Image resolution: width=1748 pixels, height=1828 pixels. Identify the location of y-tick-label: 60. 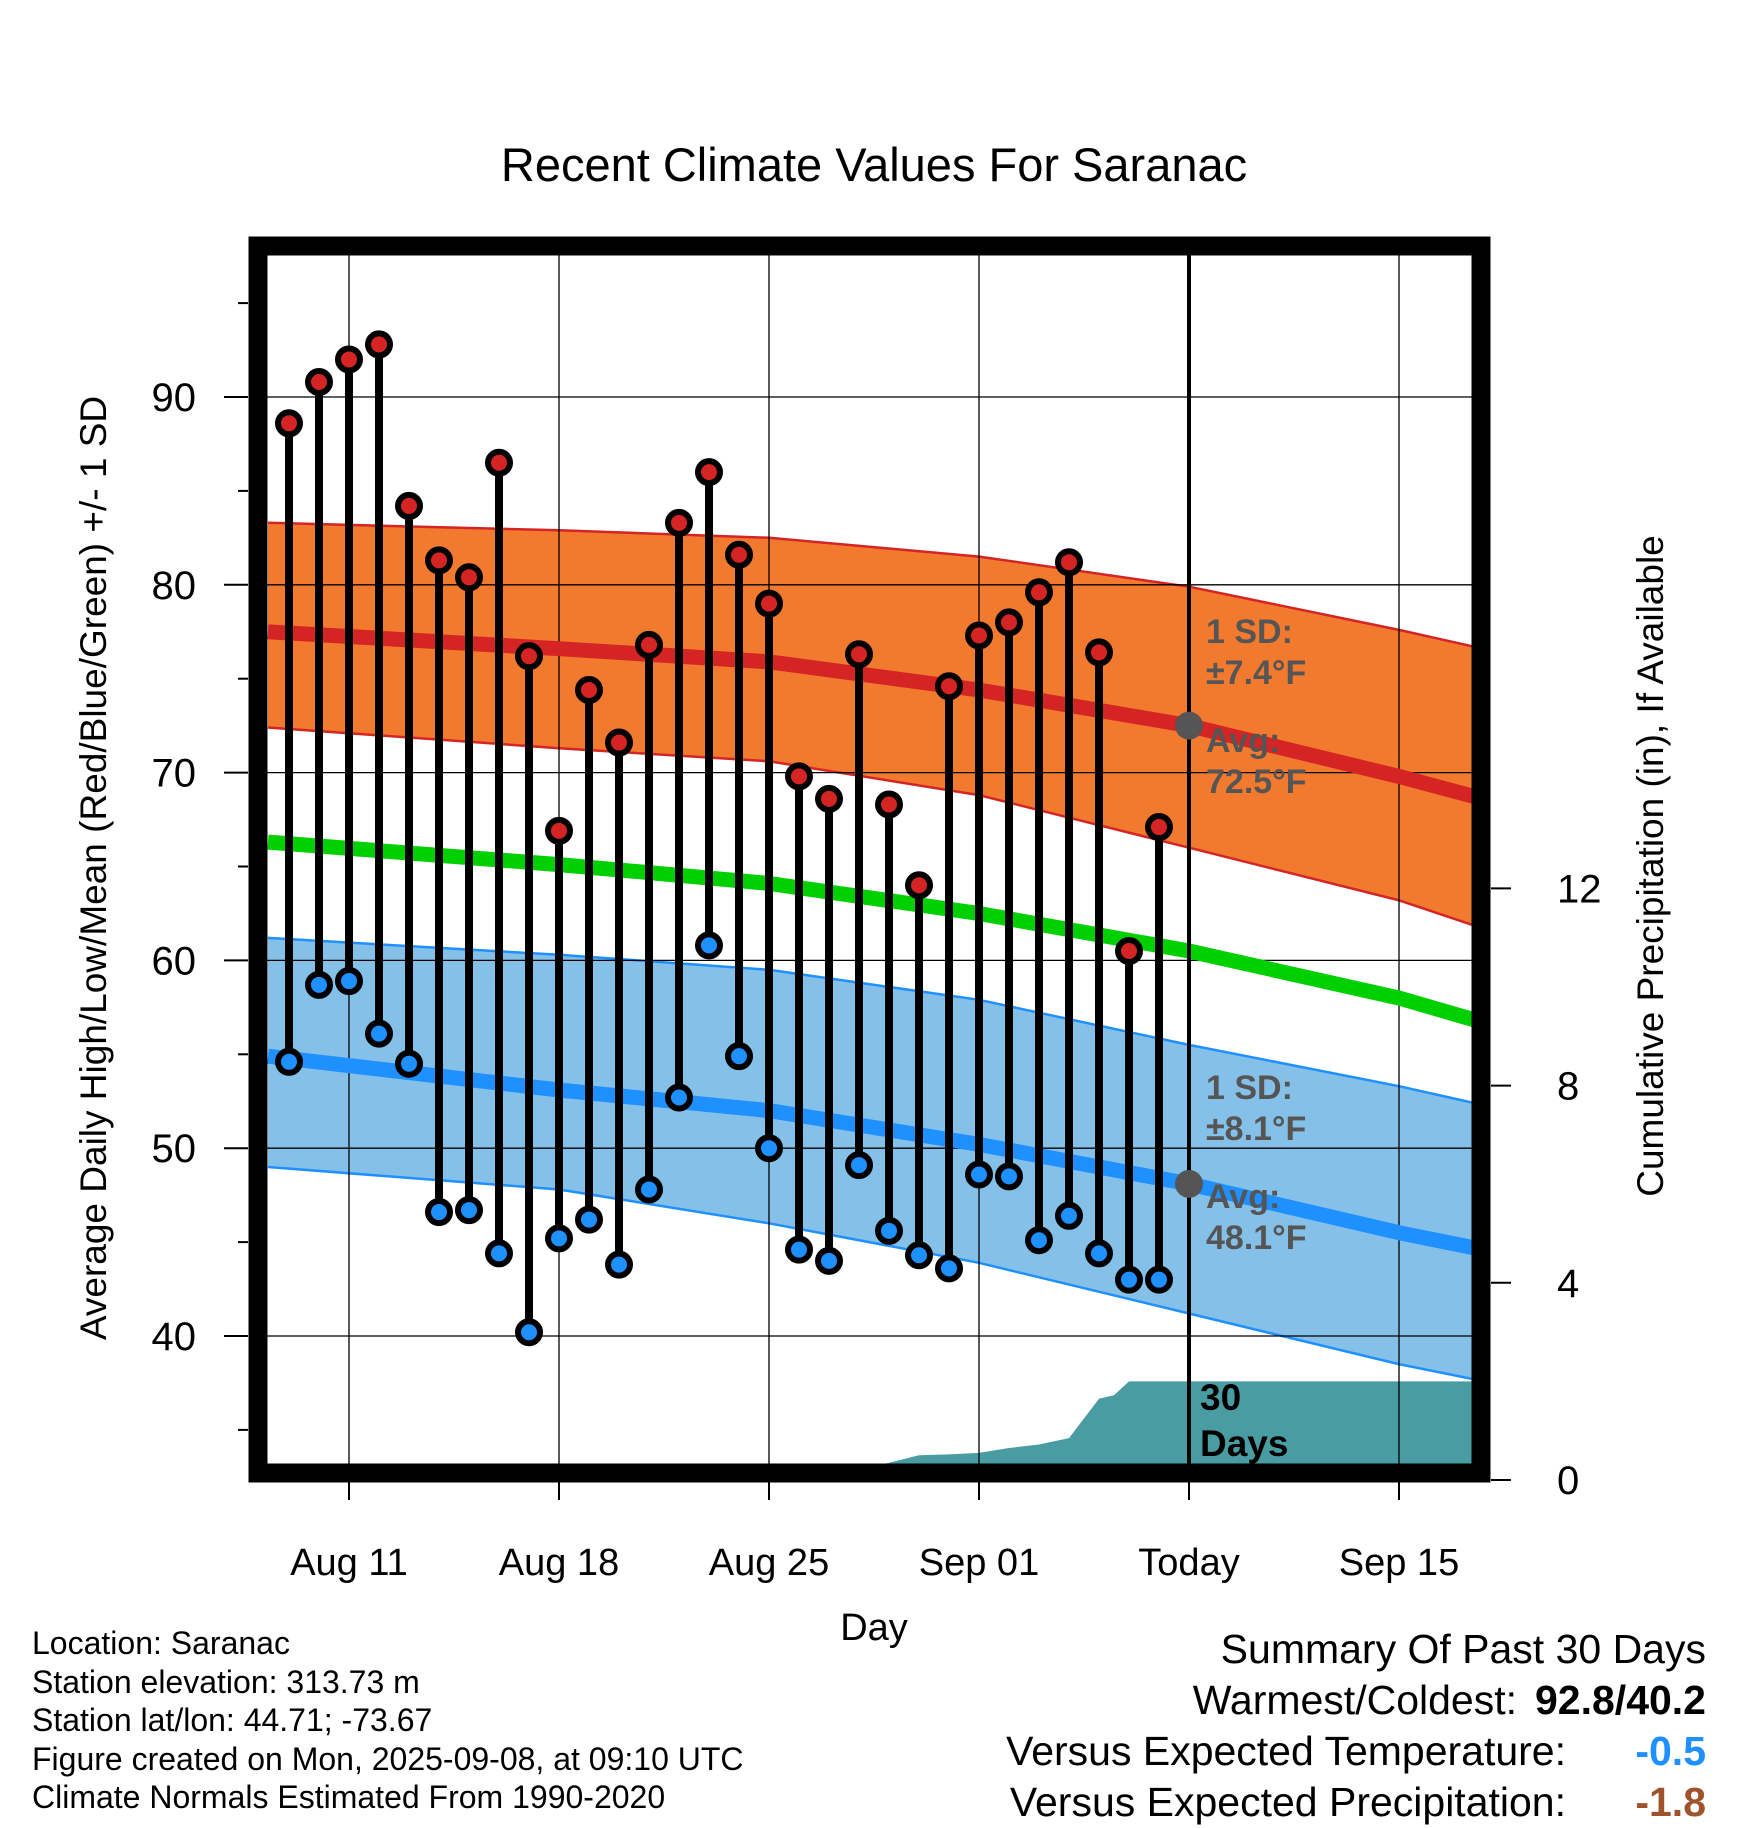
(174, 961).